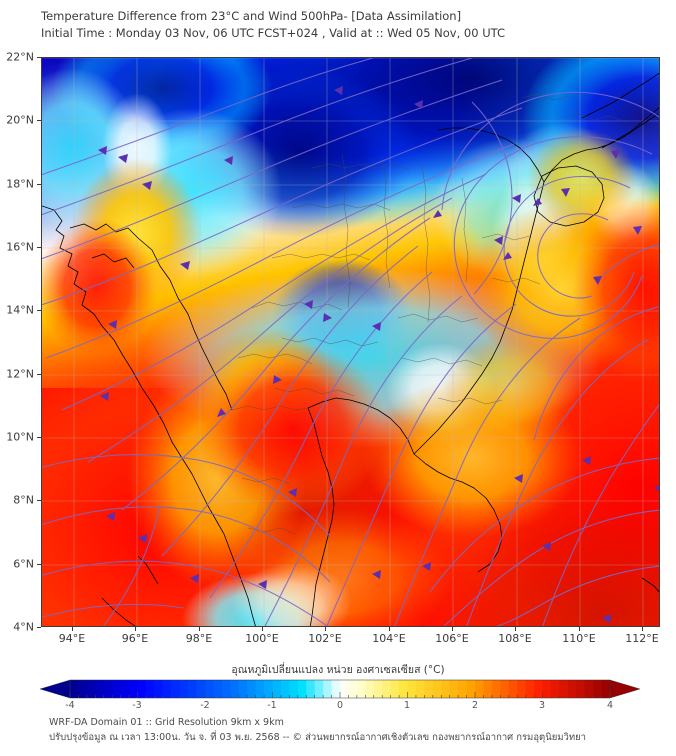 The width and height of the screenshot is (676, 756). I want to click on colorbar-tick: -4, so click(70, 705).